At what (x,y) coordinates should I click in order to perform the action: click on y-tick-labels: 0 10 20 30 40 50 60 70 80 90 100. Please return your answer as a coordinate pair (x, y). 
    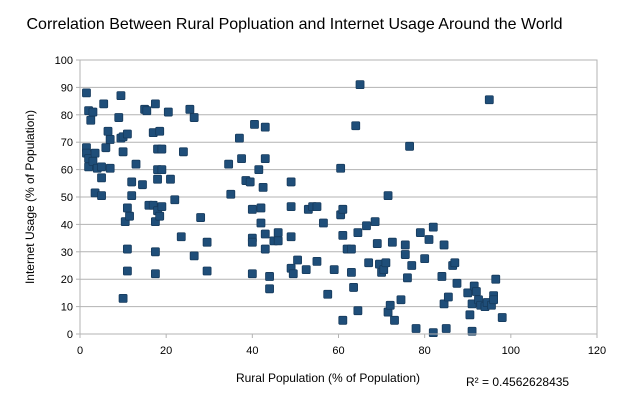
    Looking at the image, I should click on (64, 198).